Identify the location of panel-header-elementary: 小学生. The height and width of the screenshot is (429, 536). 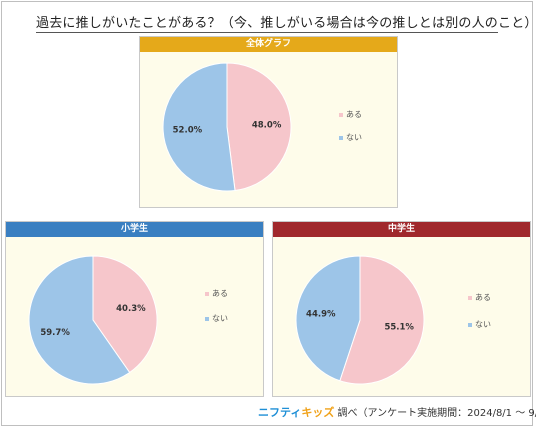
(134, 229).